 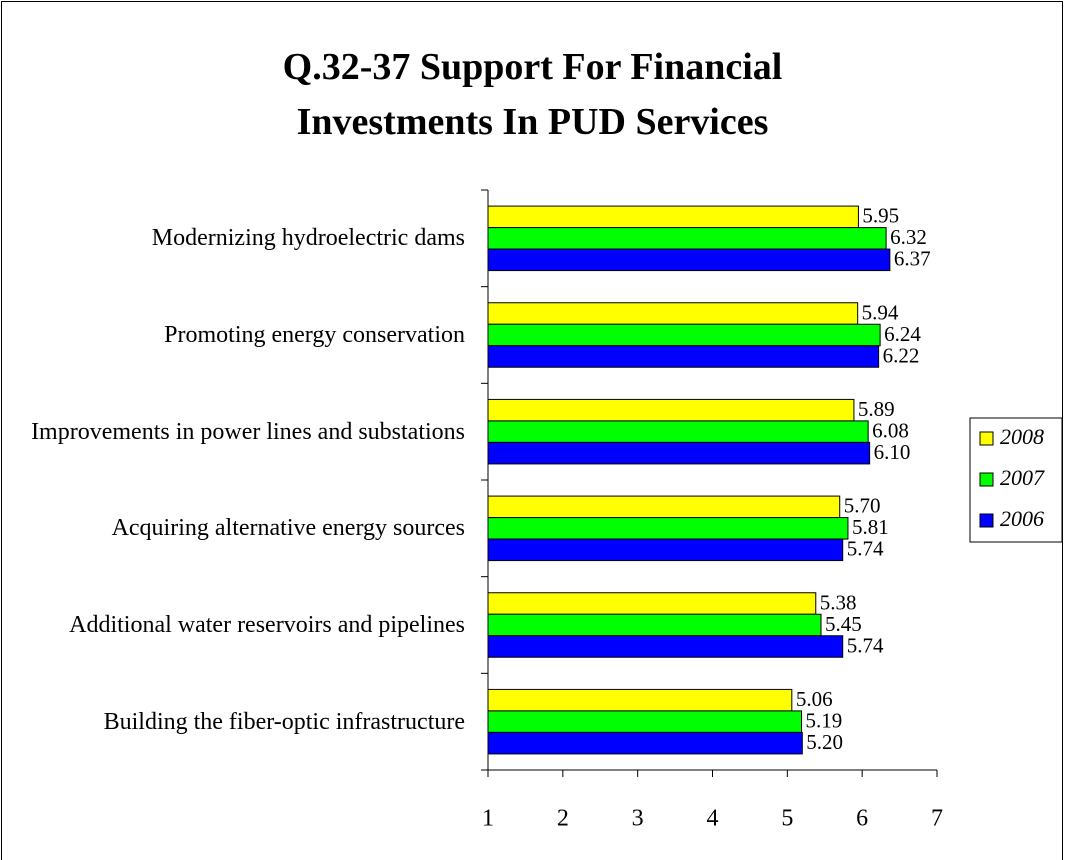 I want to click on value-label: 5.38, so click(x=838, y=602).